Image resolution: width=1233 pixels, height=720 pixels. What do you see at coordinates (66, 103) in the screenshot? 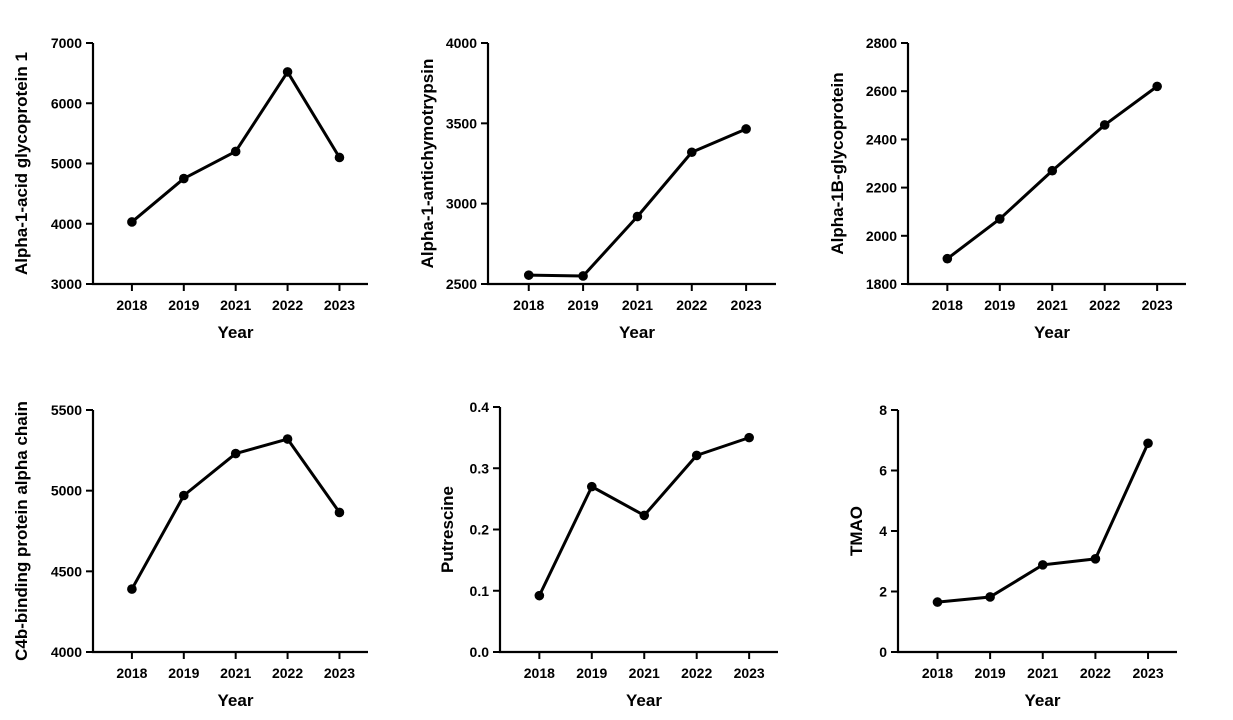
I see `y-tick-label: 6000` at bounding box center [66, 103].